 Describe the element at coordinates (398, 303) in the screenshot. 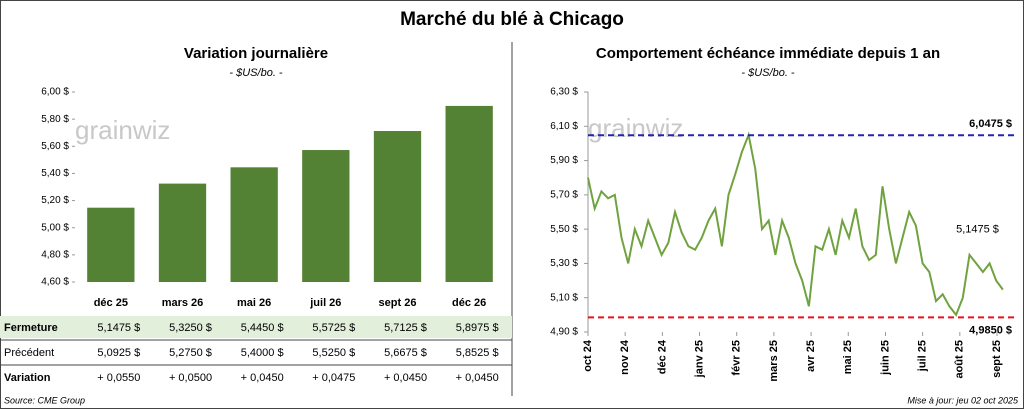

I see `x-tick-label: sept 26` at that location.